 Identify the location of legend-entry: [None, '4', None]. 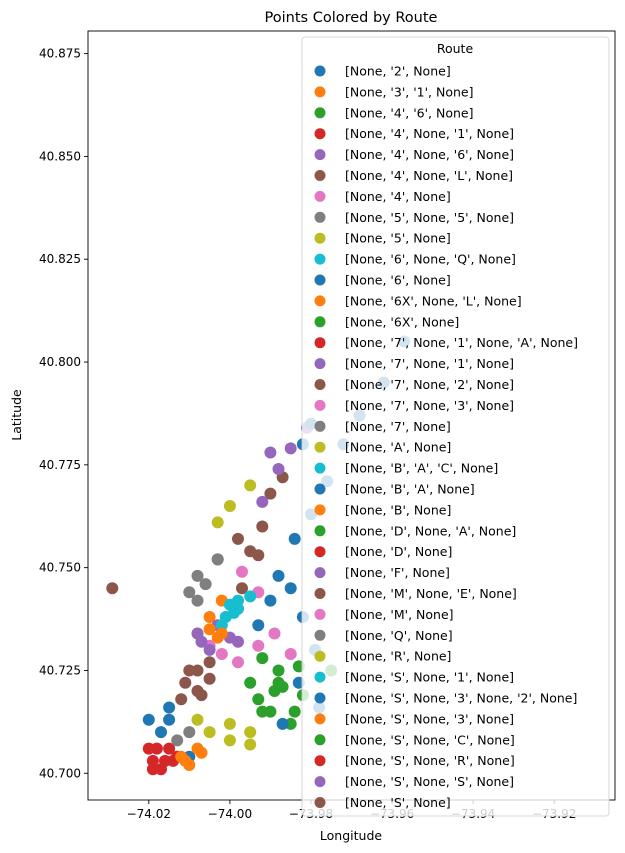
(382, 196).